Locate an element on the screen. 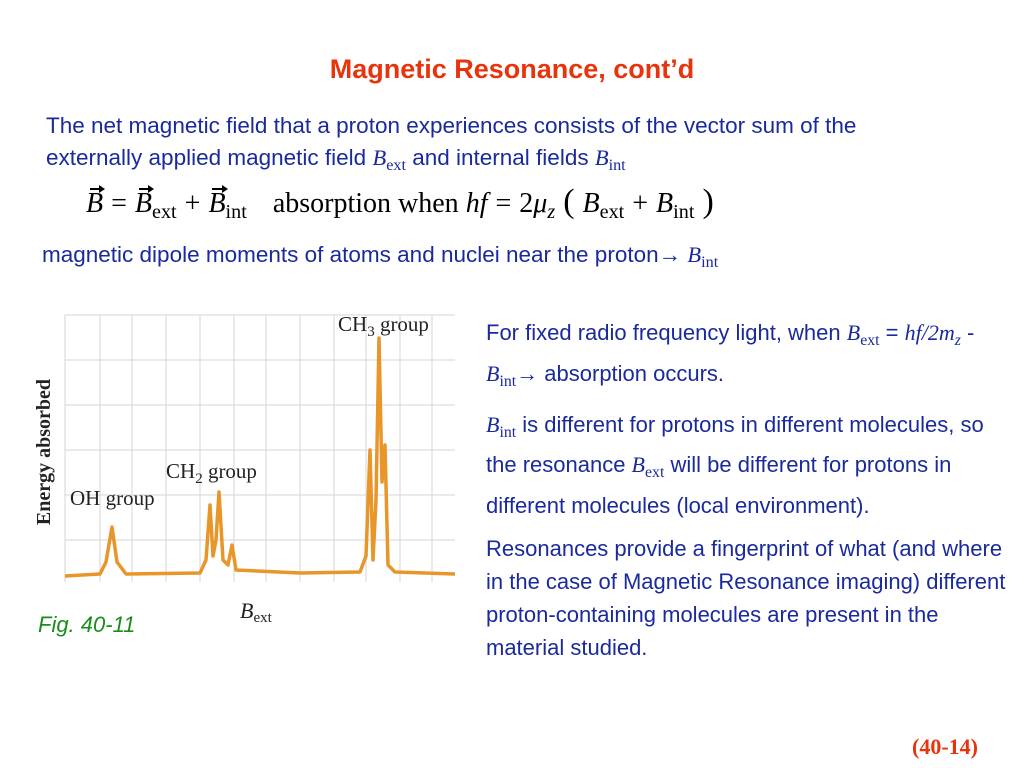  subscript: 2 is located at coordinates (199, 479).